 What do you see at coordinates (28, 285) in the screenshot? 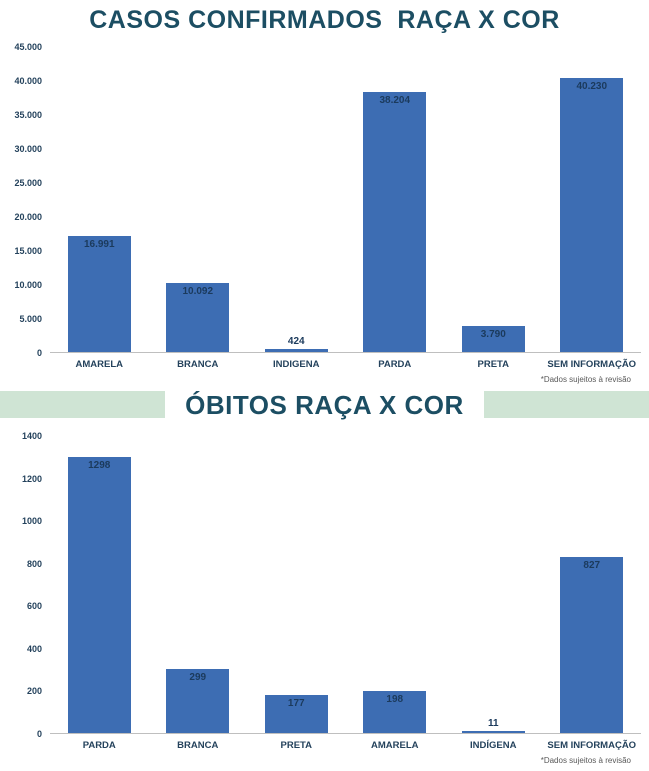
I see `y-axis-tick-label: 10.000` at bounding box center [28, 285].